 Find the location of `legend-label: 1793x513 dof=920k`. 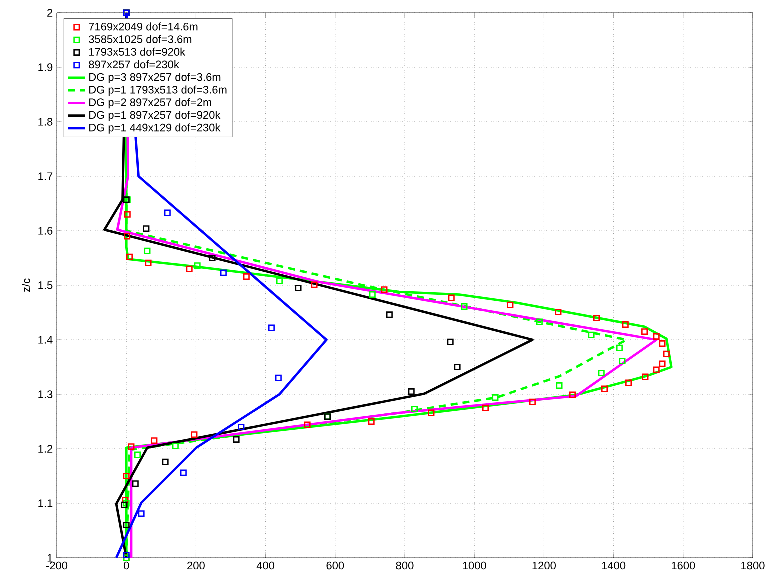

legend-label: 1793x513 dof=920k is located at coordinates (137, 52).